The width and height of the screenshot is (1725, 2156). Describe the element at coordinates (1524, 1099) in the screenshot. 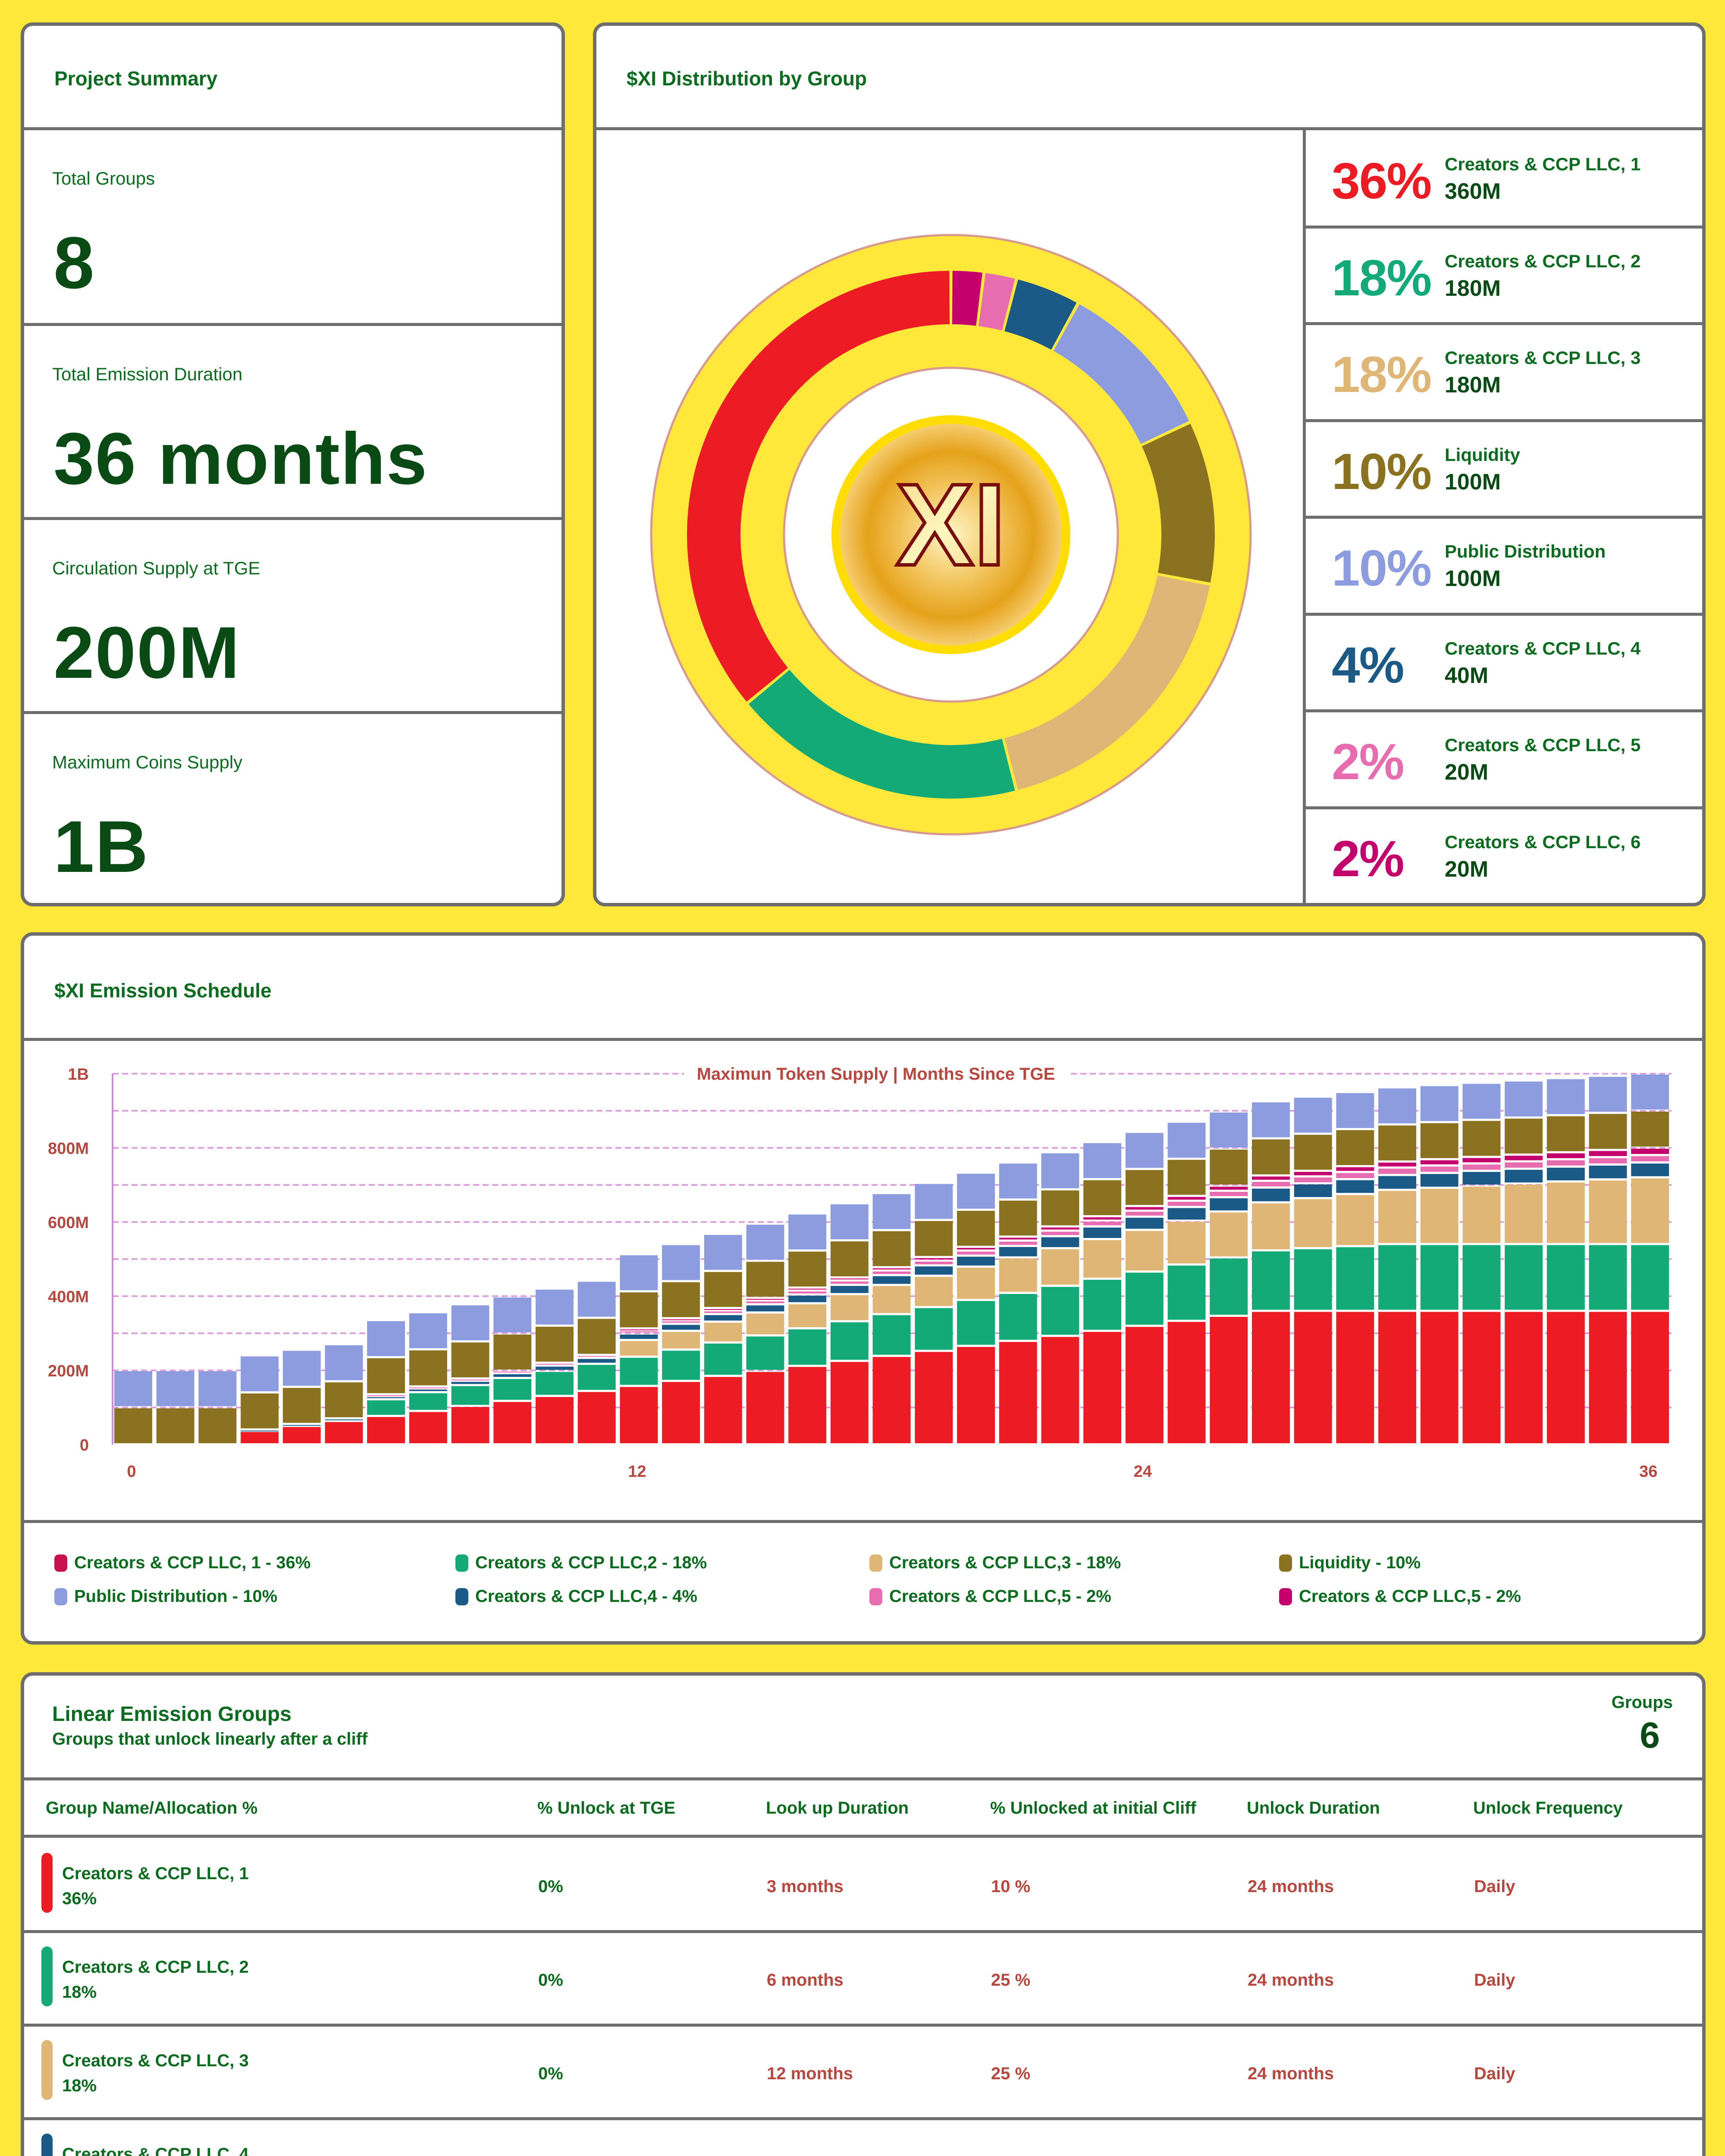

I see `bar-segment-public-distribution-m33` at that location.